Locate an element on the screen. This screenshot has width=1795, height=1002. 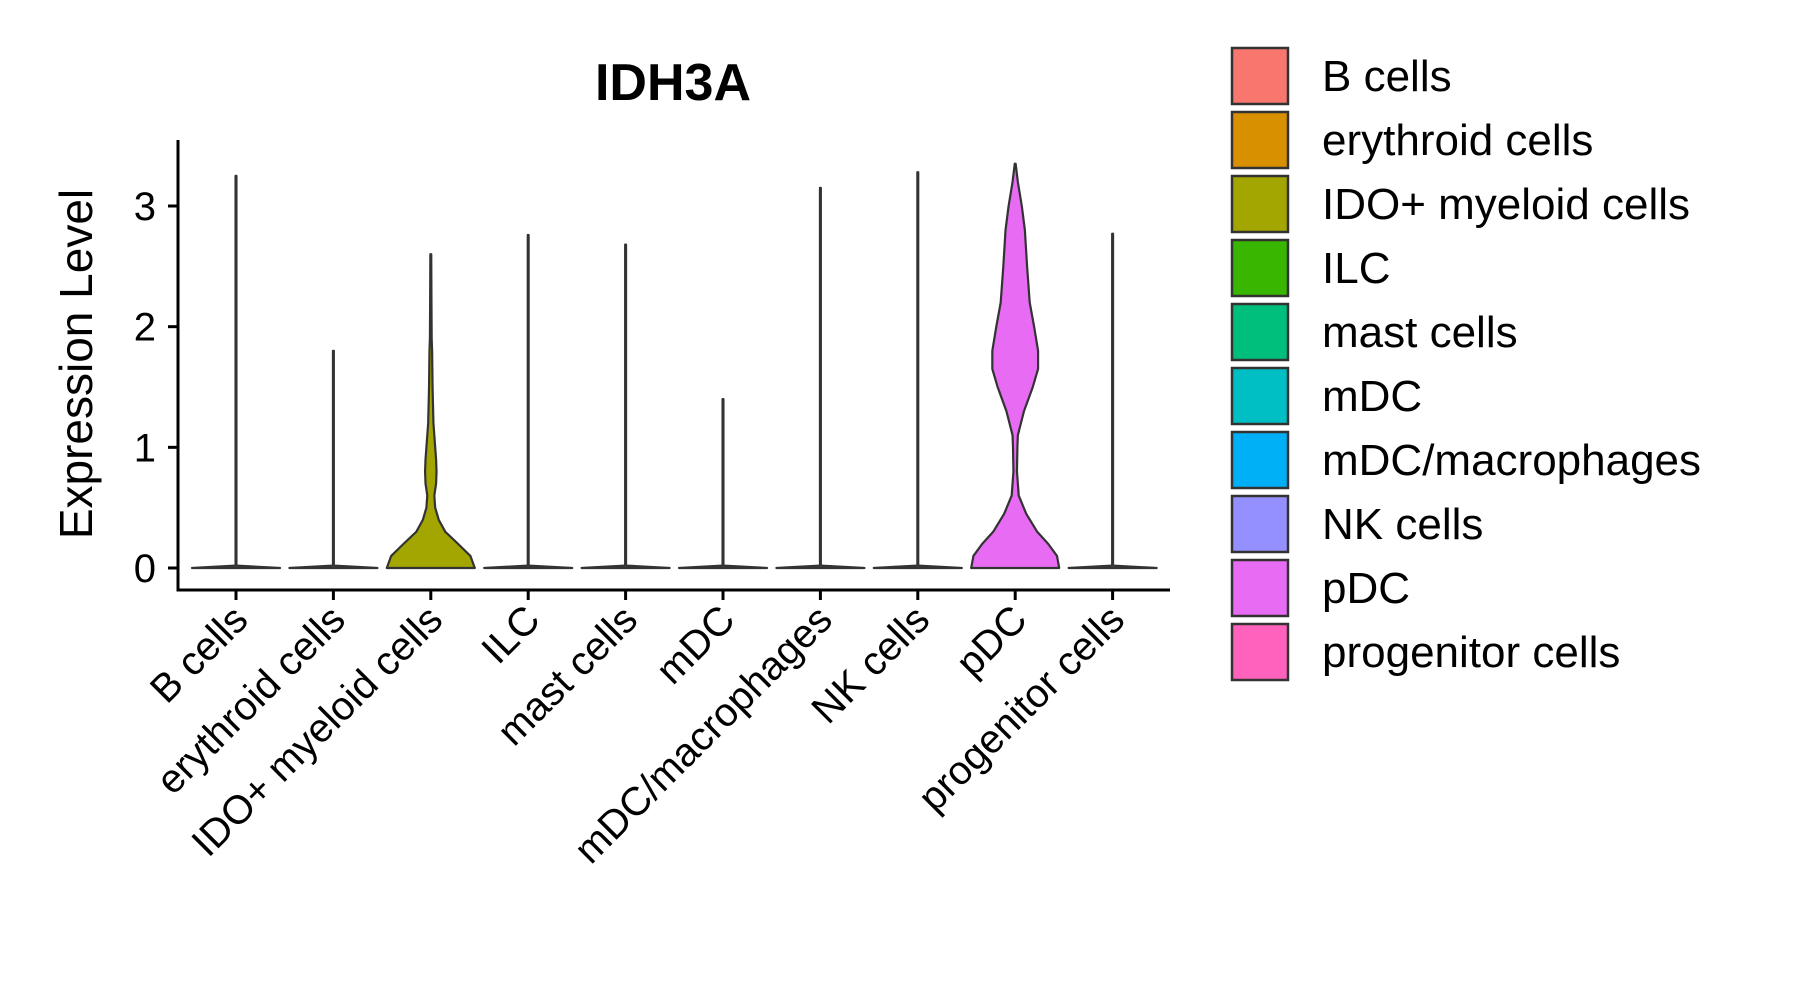
legend-label: erythroid cells is located at coordinates (1457, 140).